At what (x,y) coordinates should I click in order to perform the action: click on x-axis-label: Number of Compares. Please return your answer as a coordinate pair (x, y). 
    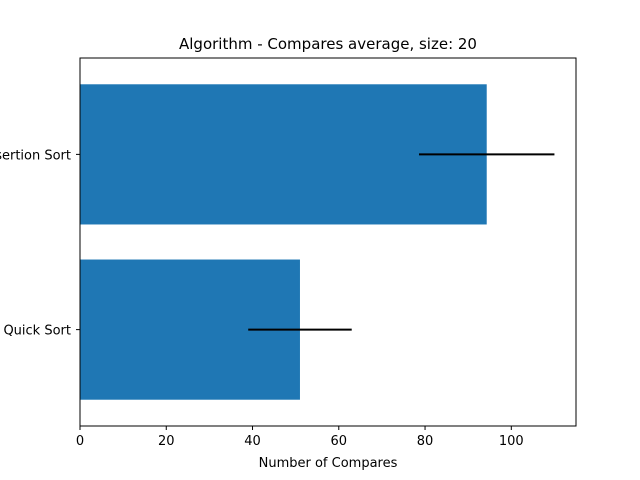
    Looking at the image, I should click on (328, 463).